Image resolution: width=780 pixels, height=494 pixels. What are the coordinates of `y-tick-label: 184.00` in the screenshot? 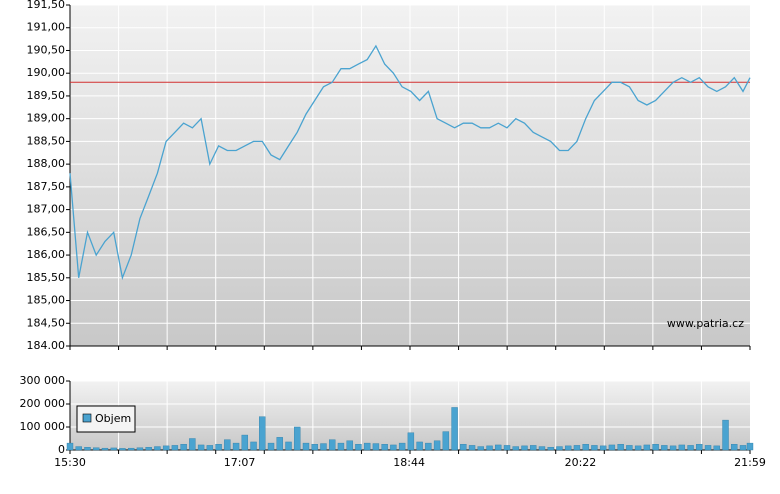 It's located at (46, 345).